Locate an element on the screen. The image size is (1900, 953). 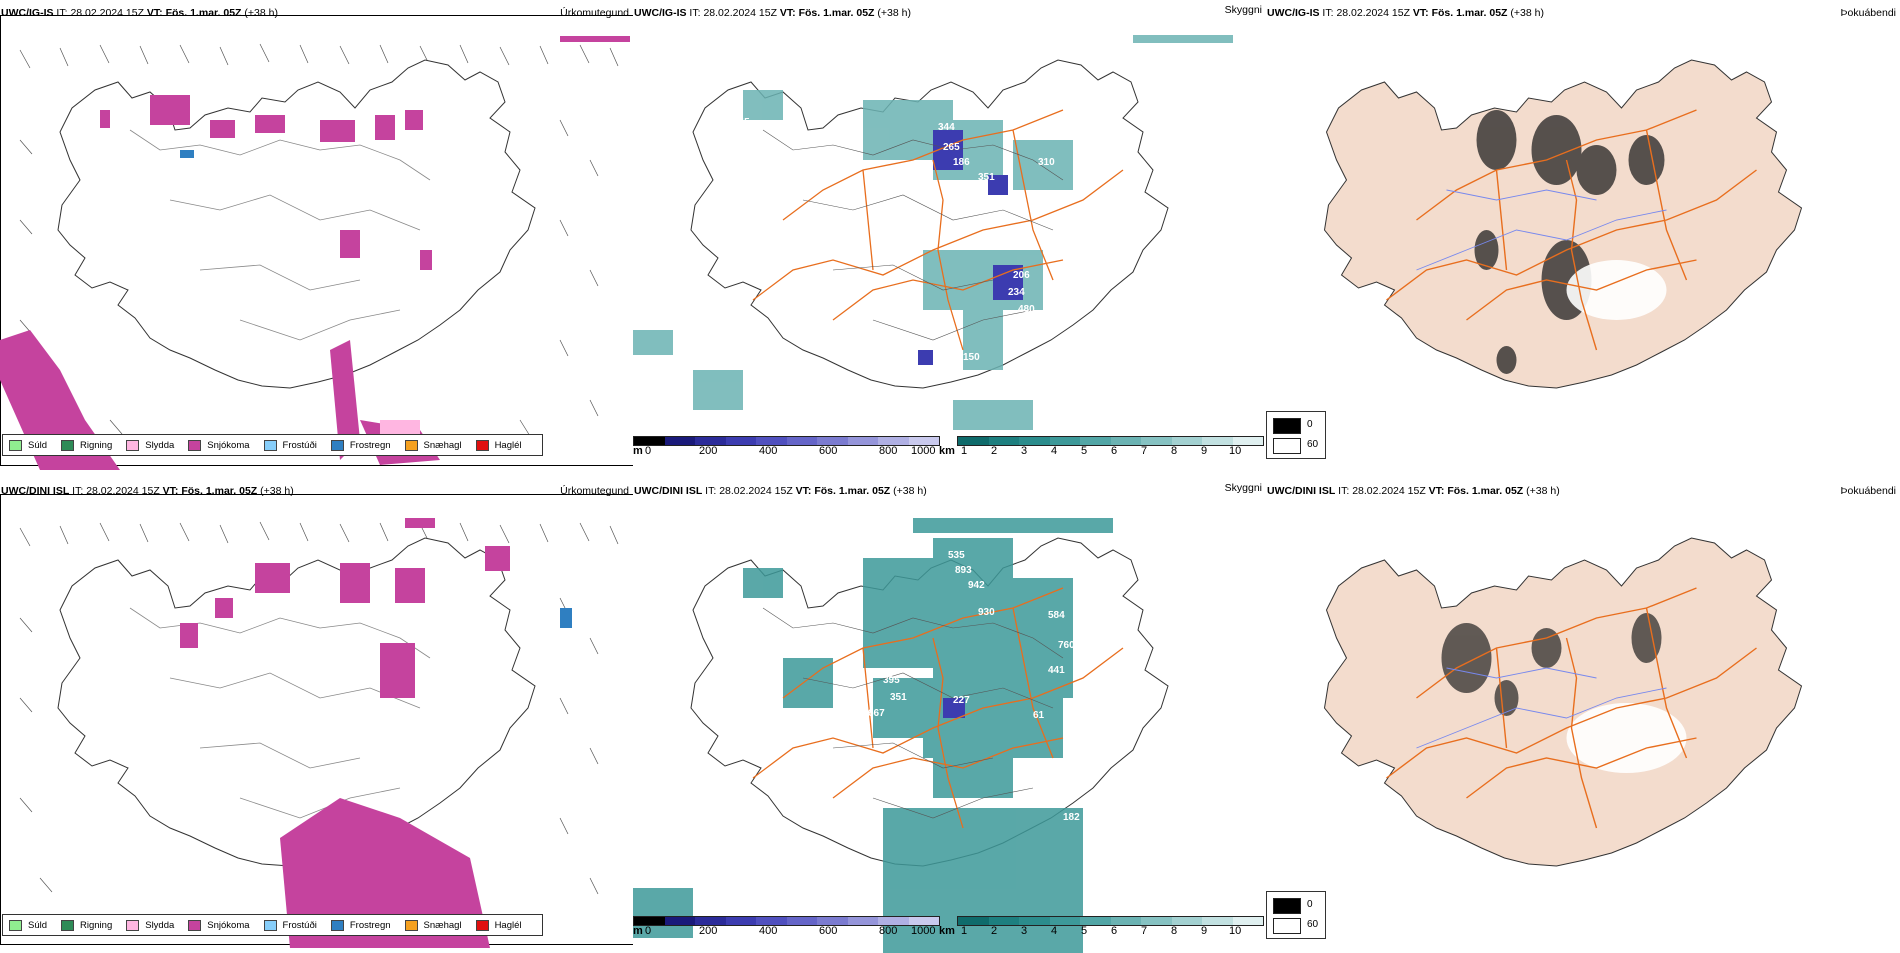
ceiling-label: 930 is located at coordinates (986, 612).